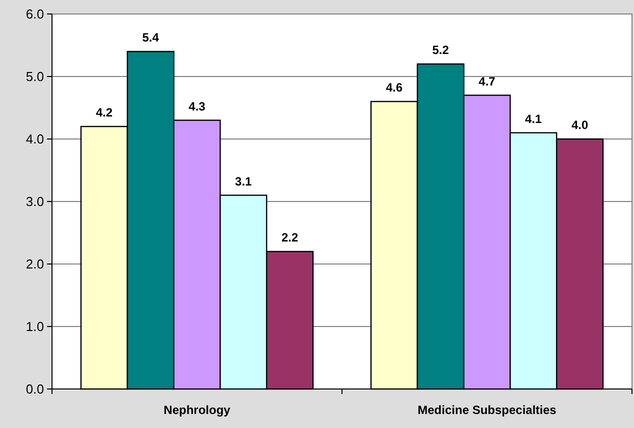  What do you see at coordinates (441, 50) in the screenshot?
I see `data-label: 5.2` at bounding box center [441, 50].